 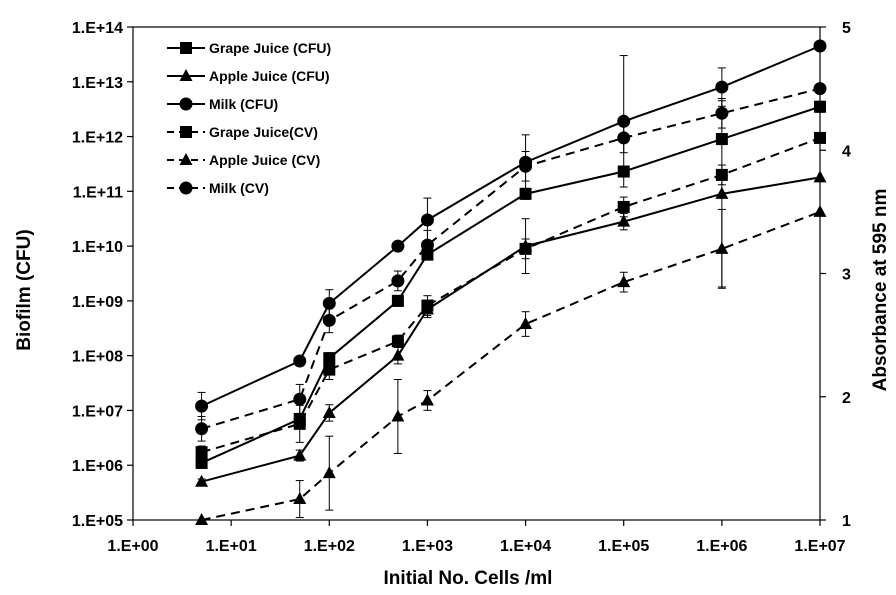 What do you see at coordinates (329, 546) in the screenshot?
I see `x-tick-label: 1.E+02` at bounding box center [329, 546].